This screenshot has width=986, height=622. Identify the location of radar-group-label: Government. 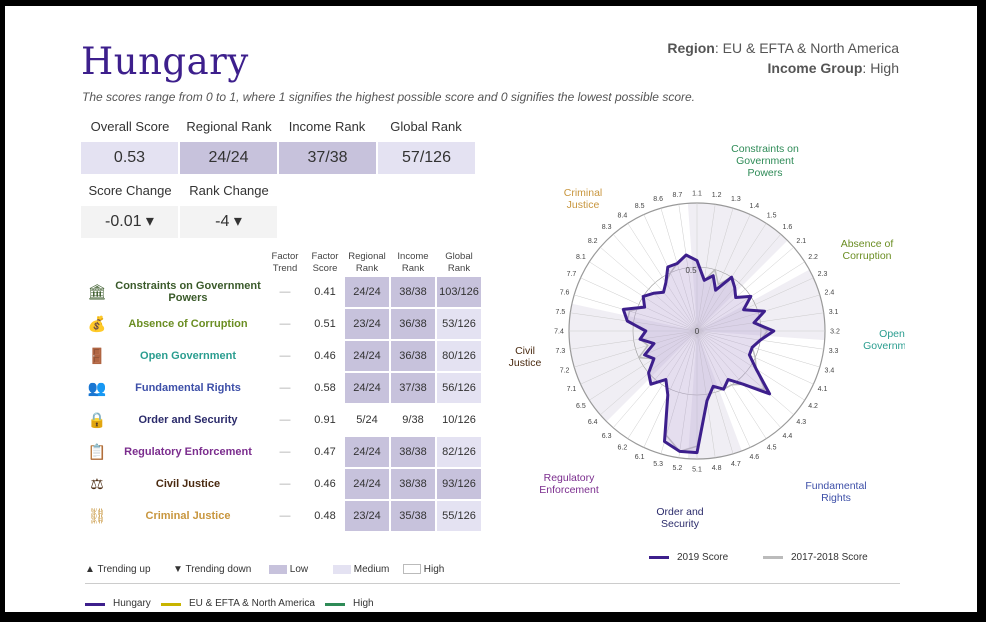
(884, 346).